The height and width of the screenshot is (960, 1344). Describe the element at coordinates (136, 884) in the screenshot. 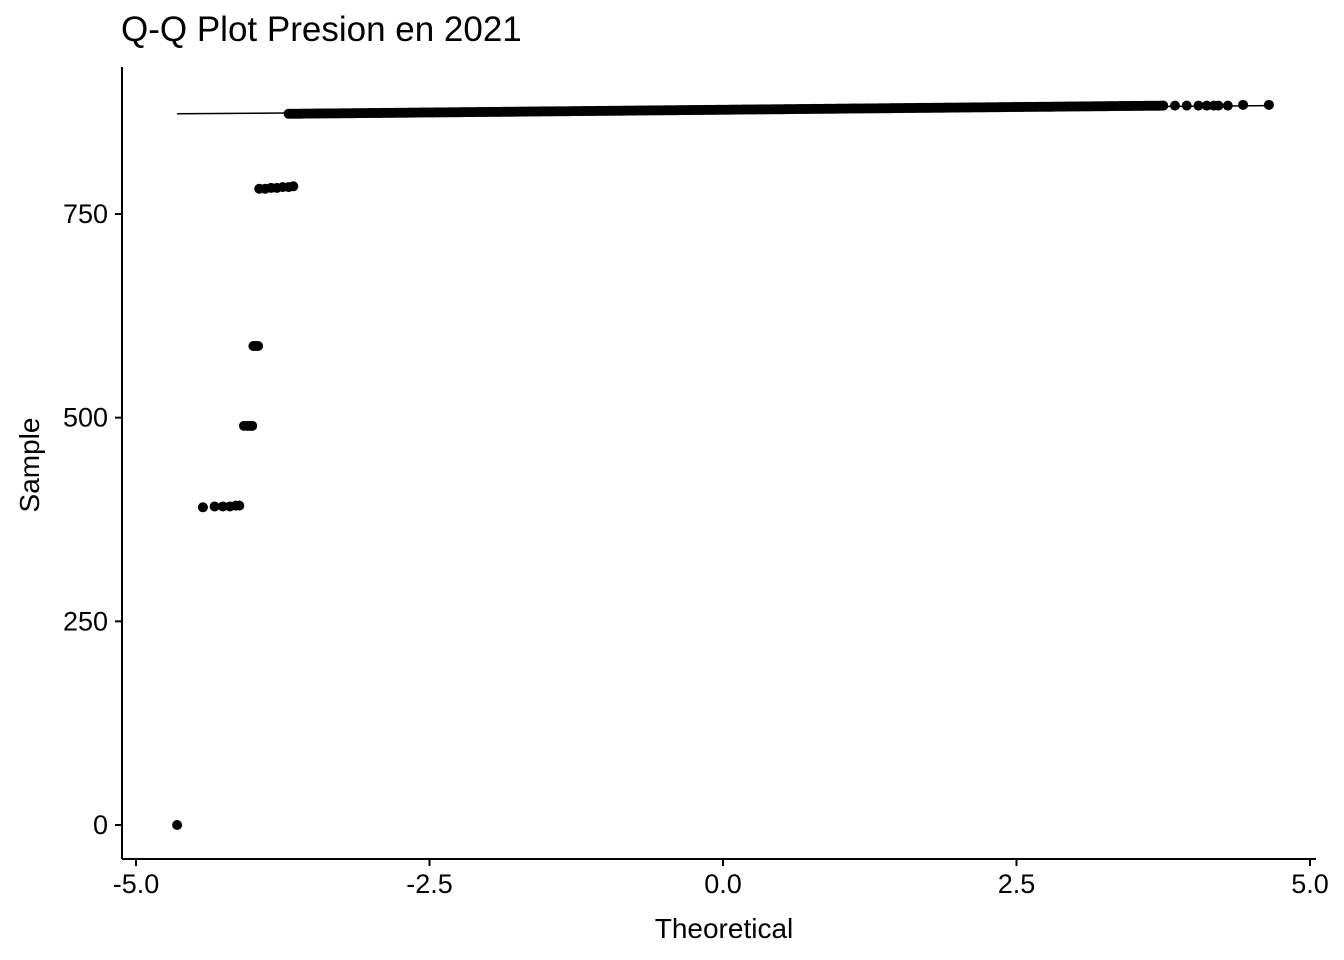

I see `x-tick-label: -5.0` at that location.